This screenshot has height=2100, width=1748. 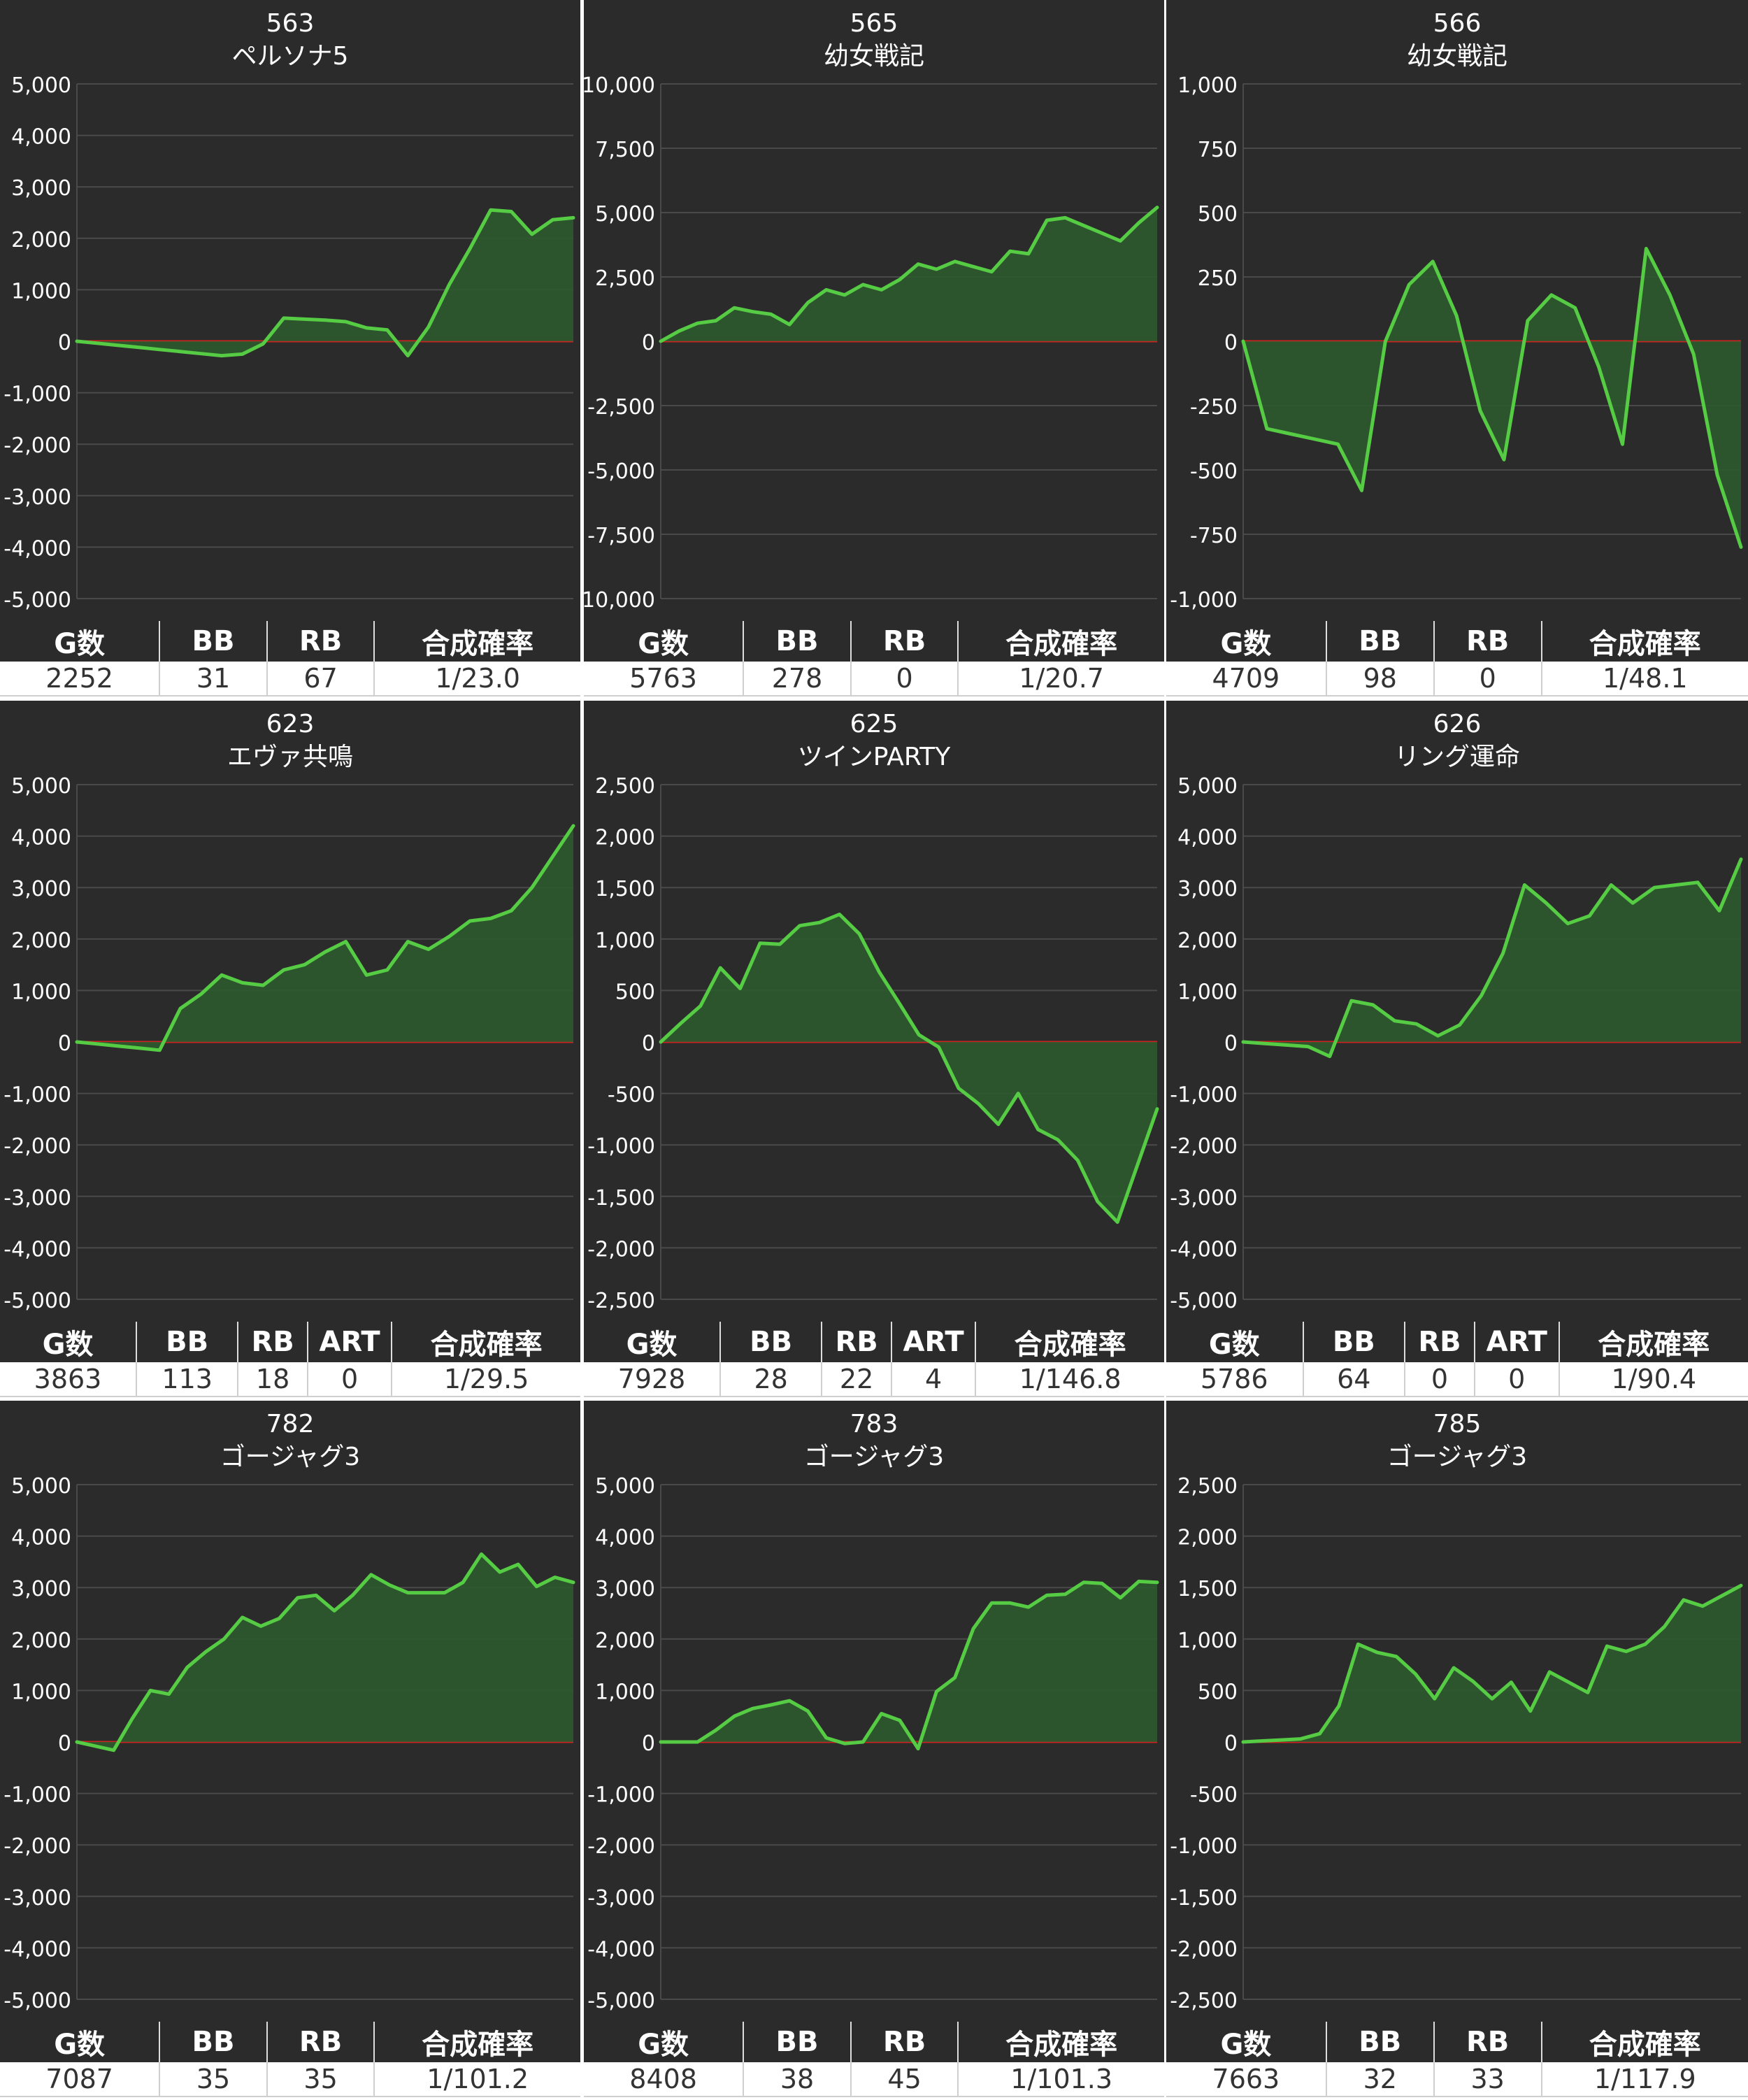 What do you see at coordinates (874, 2059) in the screenshot?
I see `stats-table: G数 BB RB 合成確率 8408 38 45 1/101.3` at bounding box center [874, 2059].